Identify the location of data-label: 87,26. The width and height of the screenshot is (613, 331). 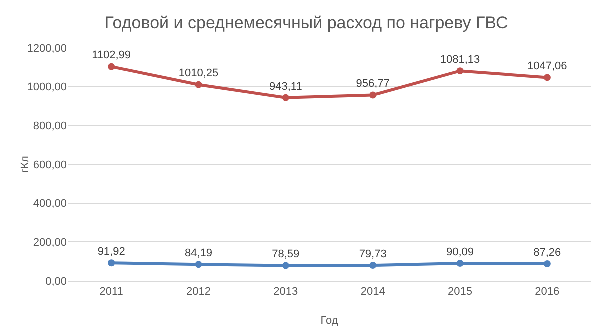
(548, 252).